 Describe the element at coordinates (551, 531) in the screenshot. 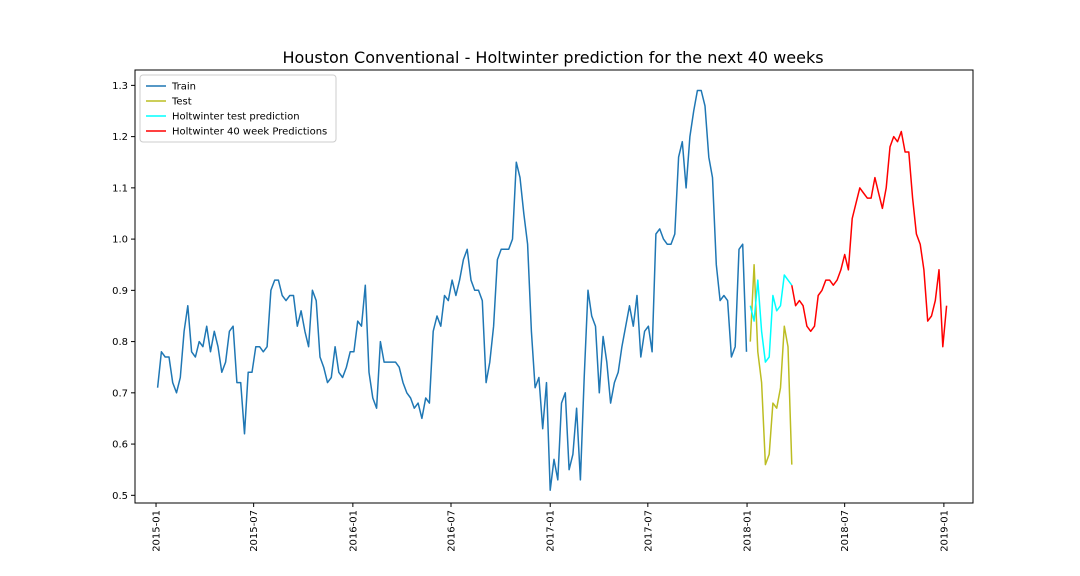

I see `x-tick-label: 2017-01` at that location.